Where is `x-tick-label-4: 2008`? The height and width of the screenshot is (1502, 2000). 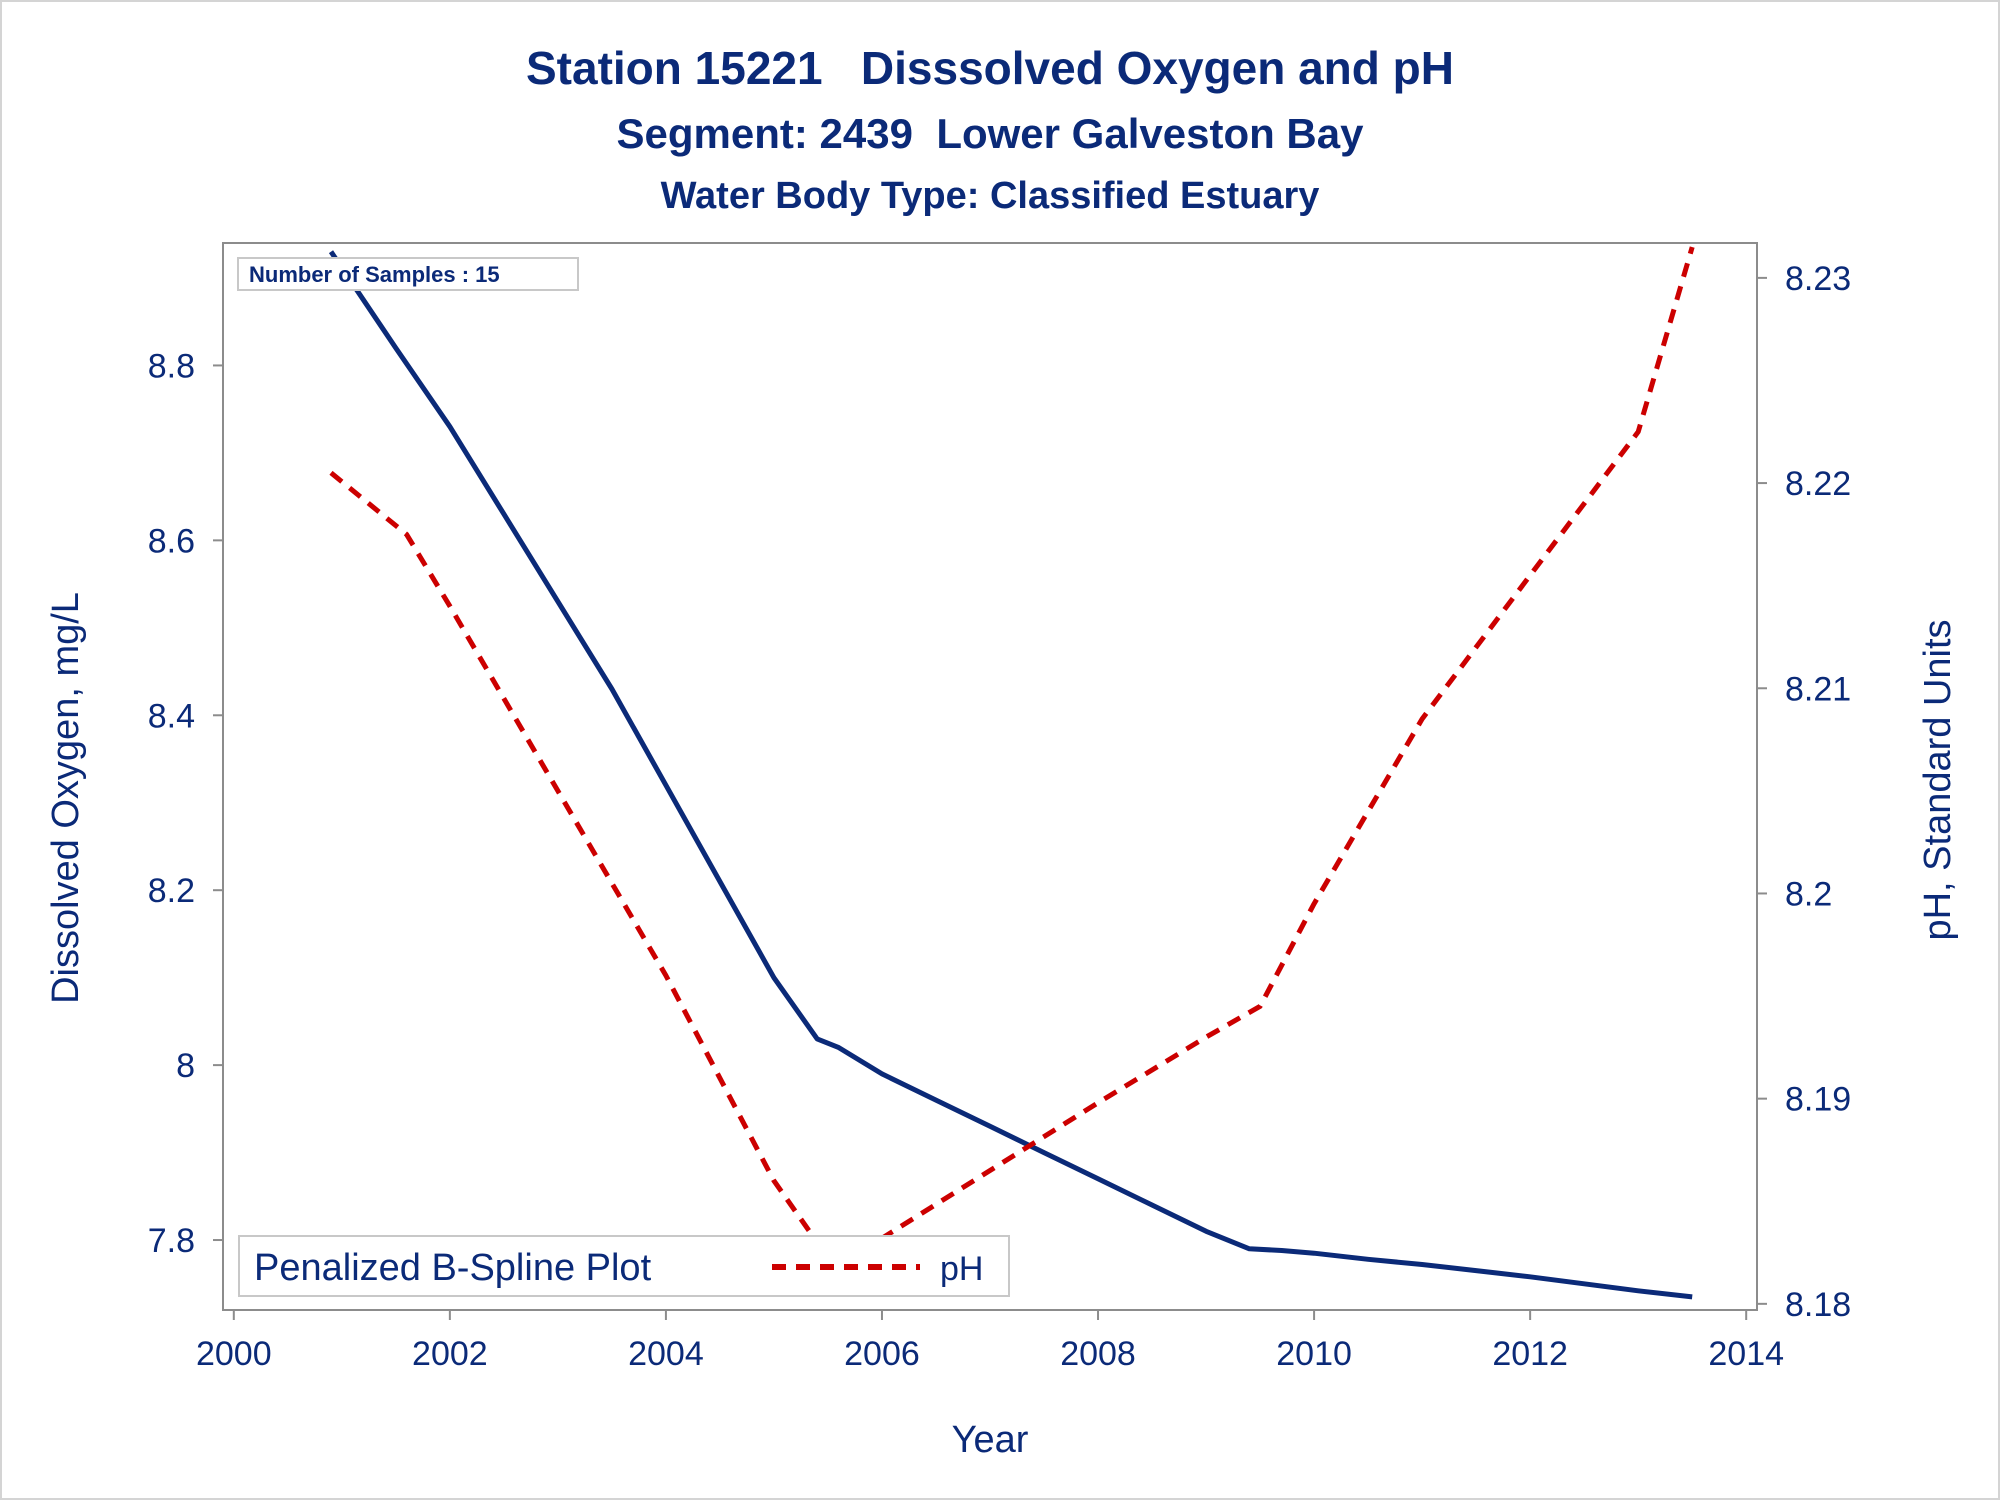 x-tick-label-4: 2008 is located at coordinates (1098, 1354).